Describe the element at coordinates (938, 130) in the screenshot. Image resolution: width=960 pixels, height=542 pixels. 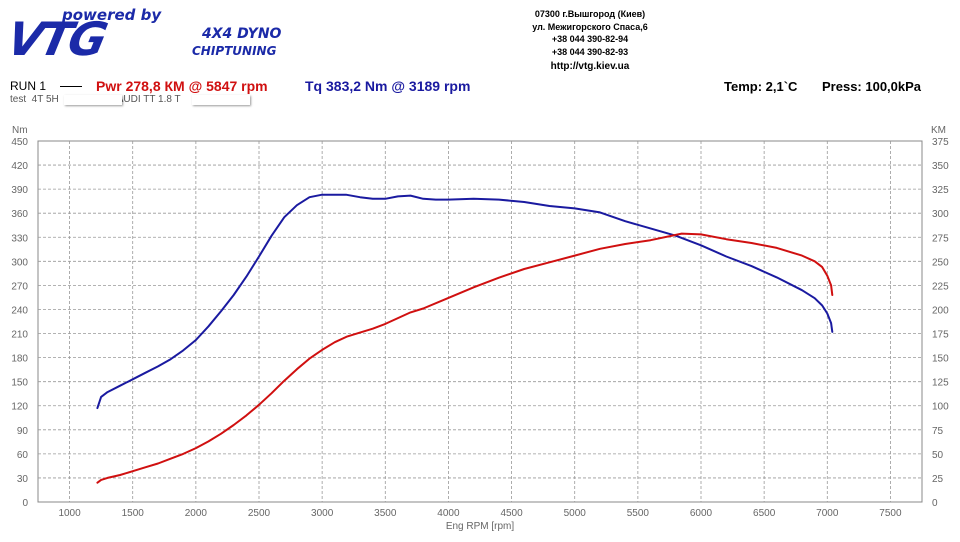
I see `y-right-axis-label: KM` at that location.